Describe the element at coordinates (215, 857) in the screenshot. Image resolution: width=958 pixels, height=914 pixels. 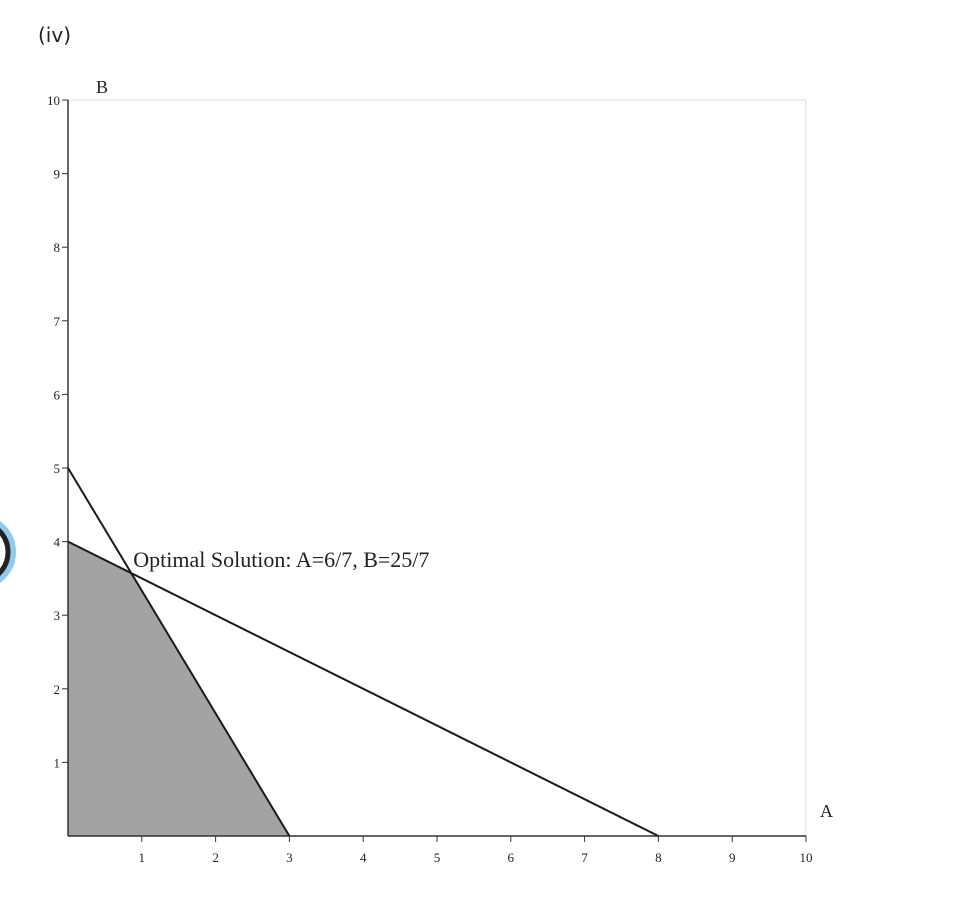
I see `x-tick-label: 2` at that location.